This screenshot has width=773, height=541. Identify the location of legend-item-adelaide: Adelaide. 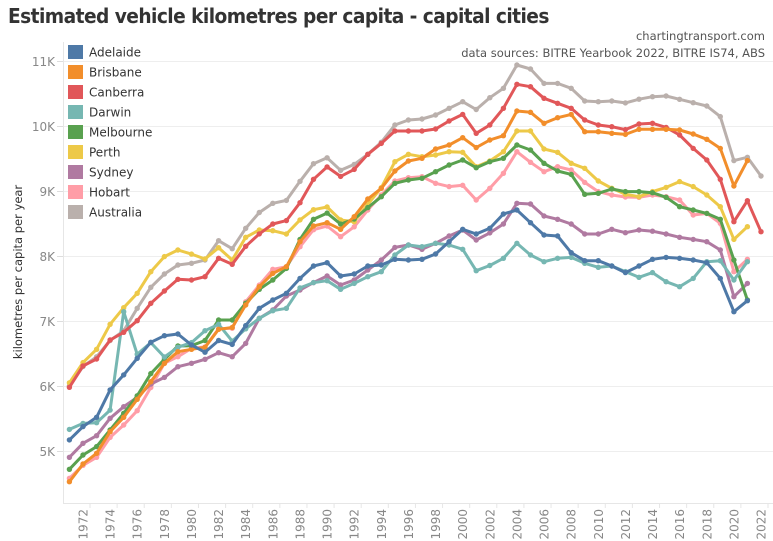
(104, 52).